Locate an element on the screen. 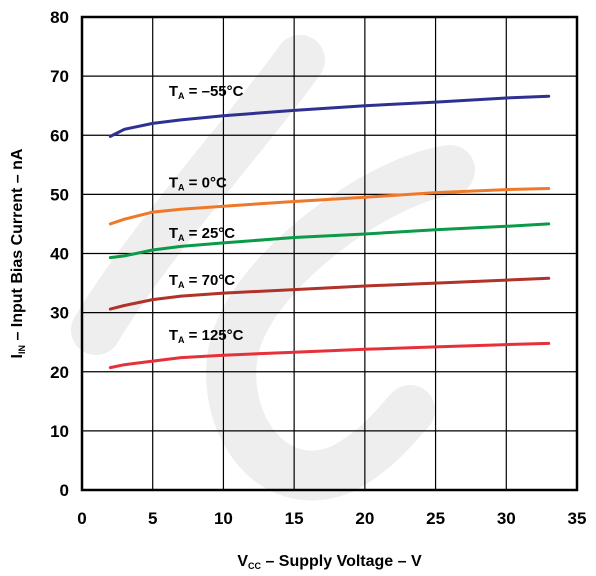 This screenshot has height=576, width=596. y-axis-title-sub: IN is located at coordinates (22, 349).